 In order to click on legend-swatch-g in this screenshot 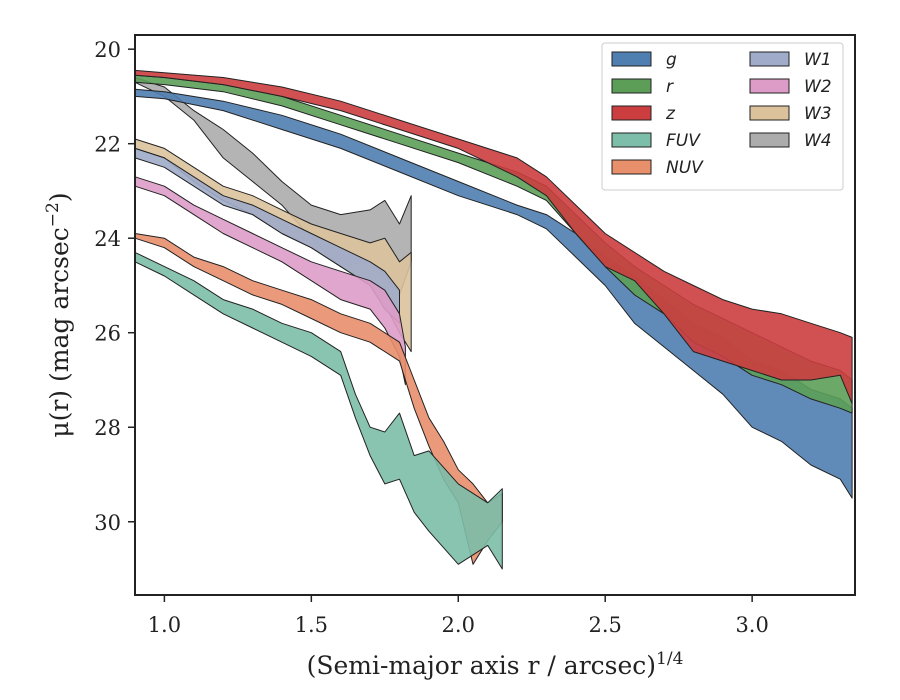, I will do `click(631, 59)`.